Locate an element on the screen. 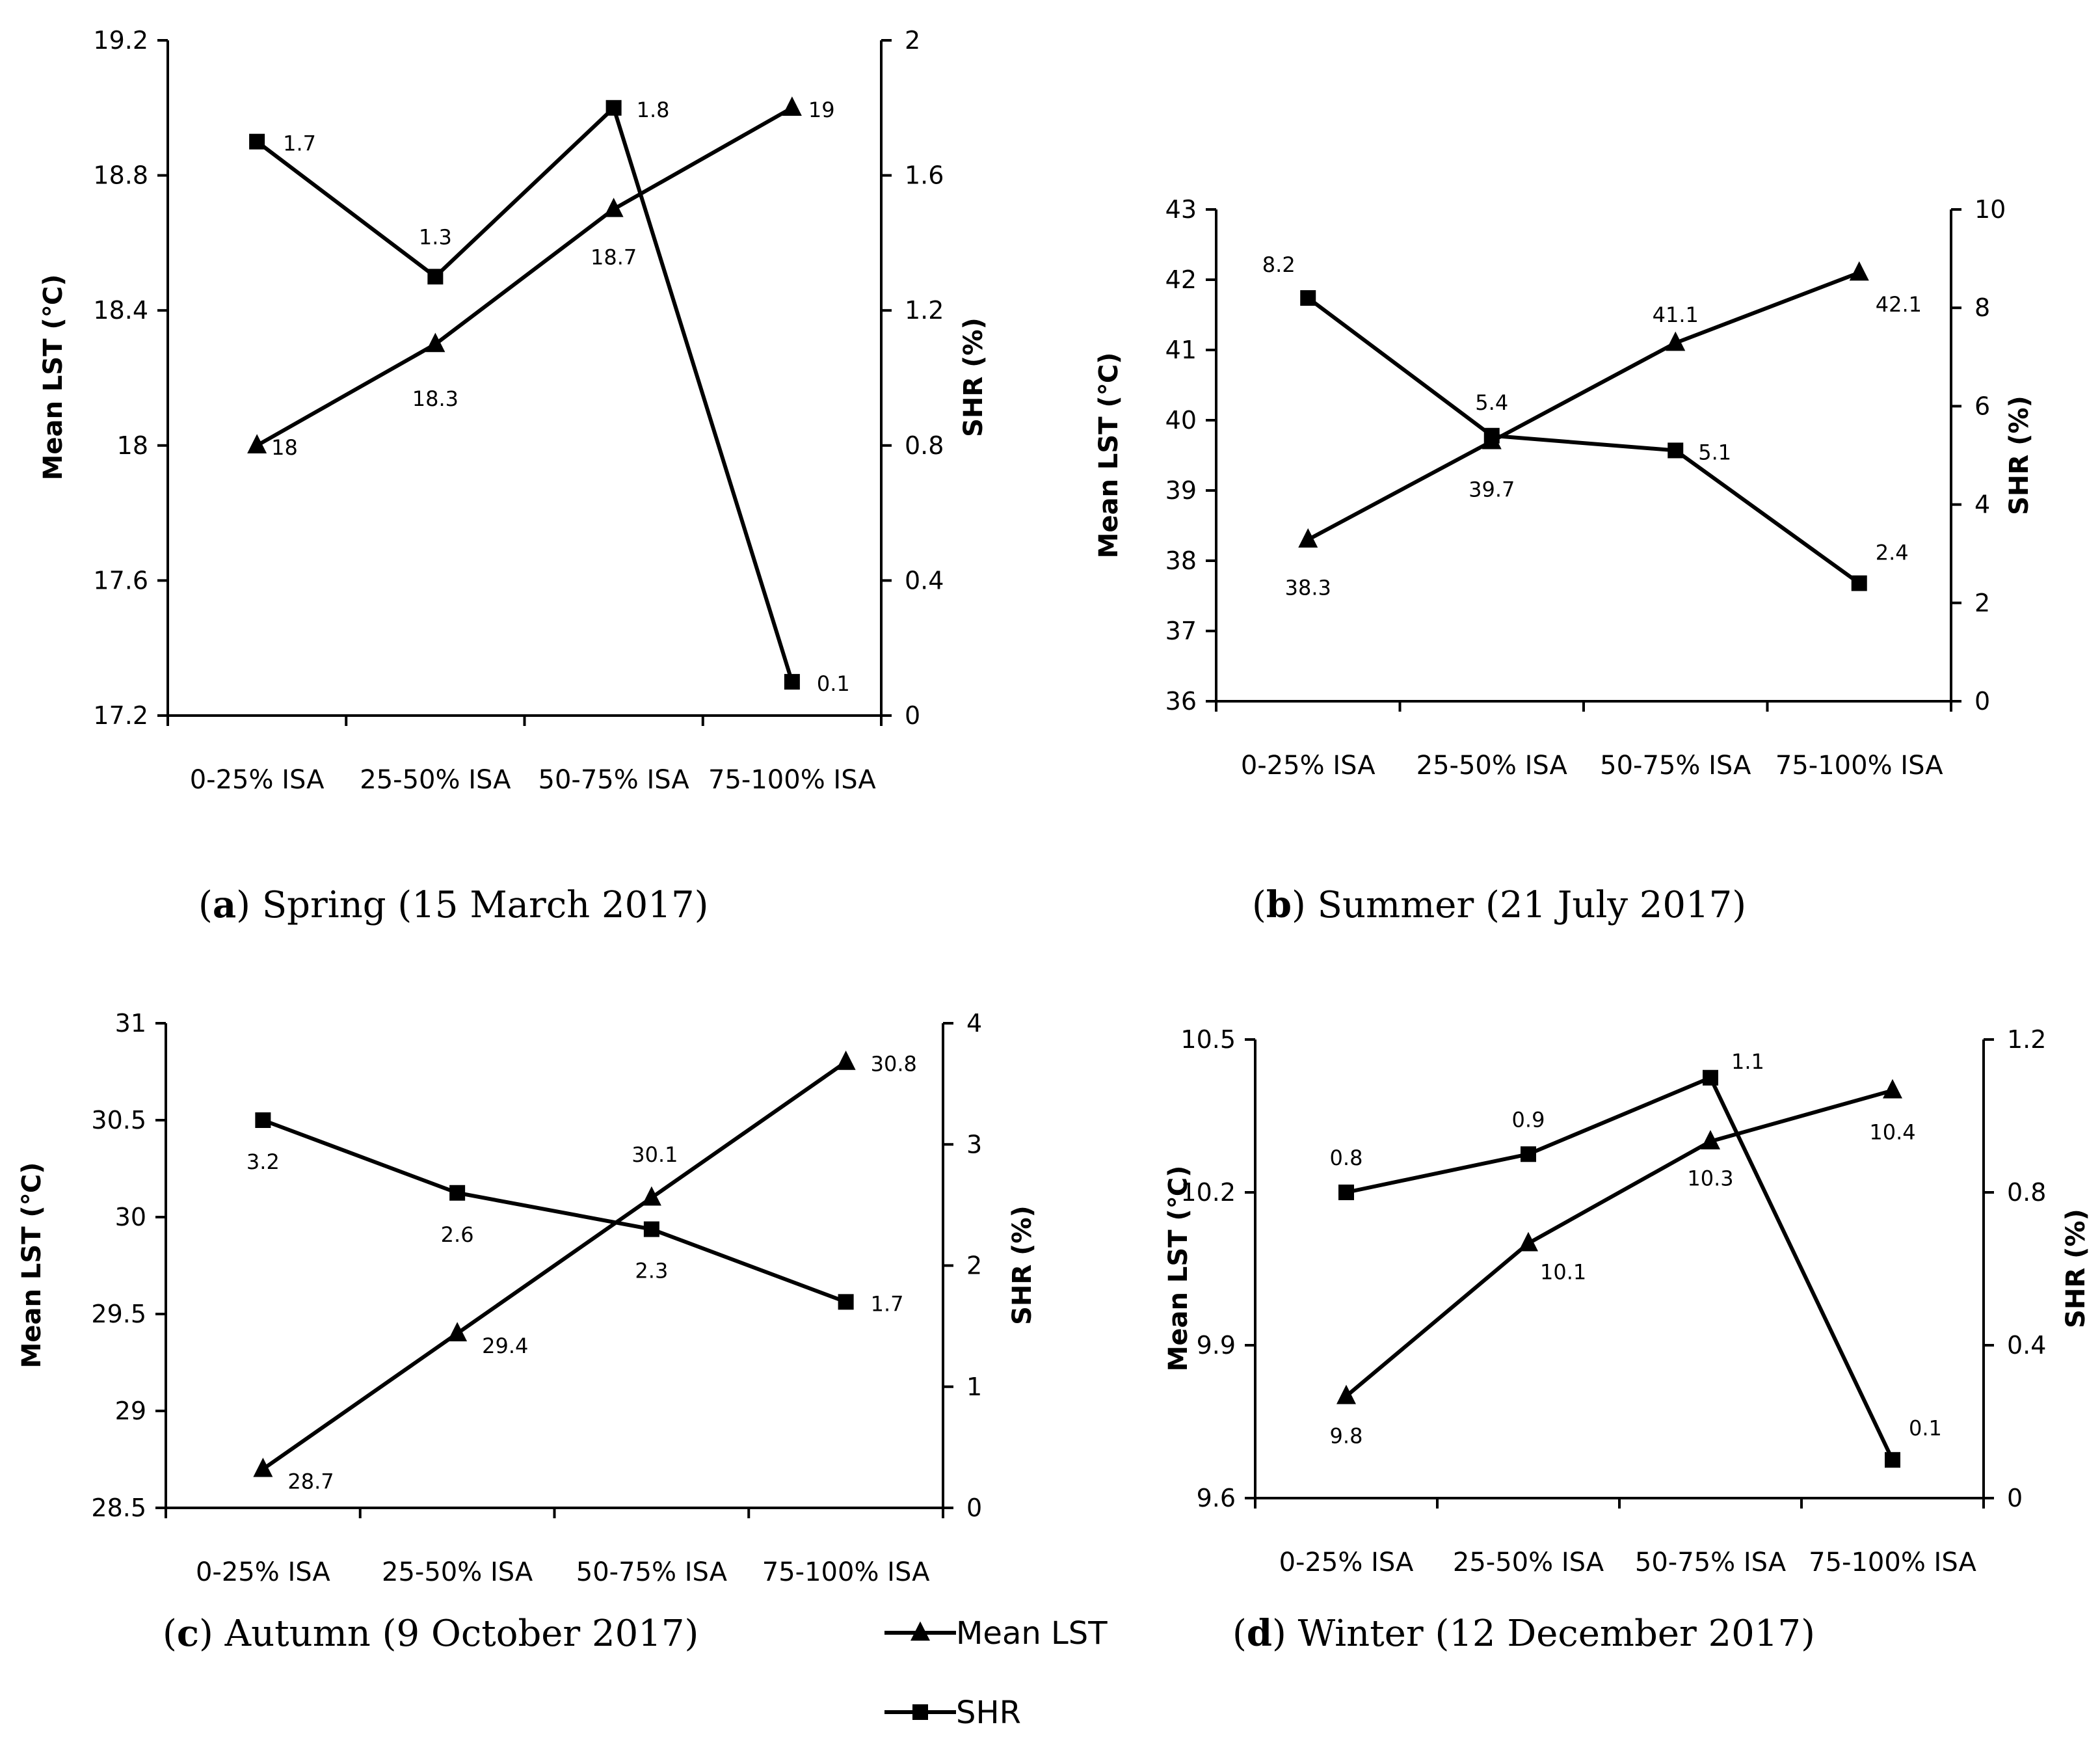  left-tick-label: 18 is located at coordinates (132, 446).